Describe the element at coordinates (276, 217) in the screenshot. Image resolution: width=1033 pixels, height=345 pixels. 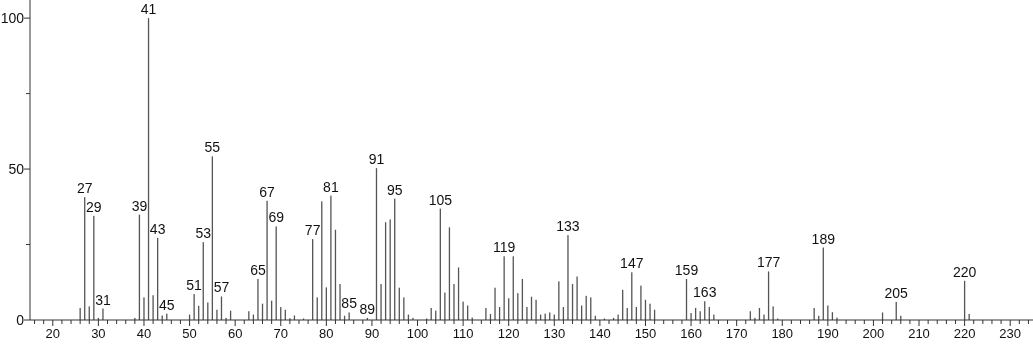
I see `annotation: 69` at that location.